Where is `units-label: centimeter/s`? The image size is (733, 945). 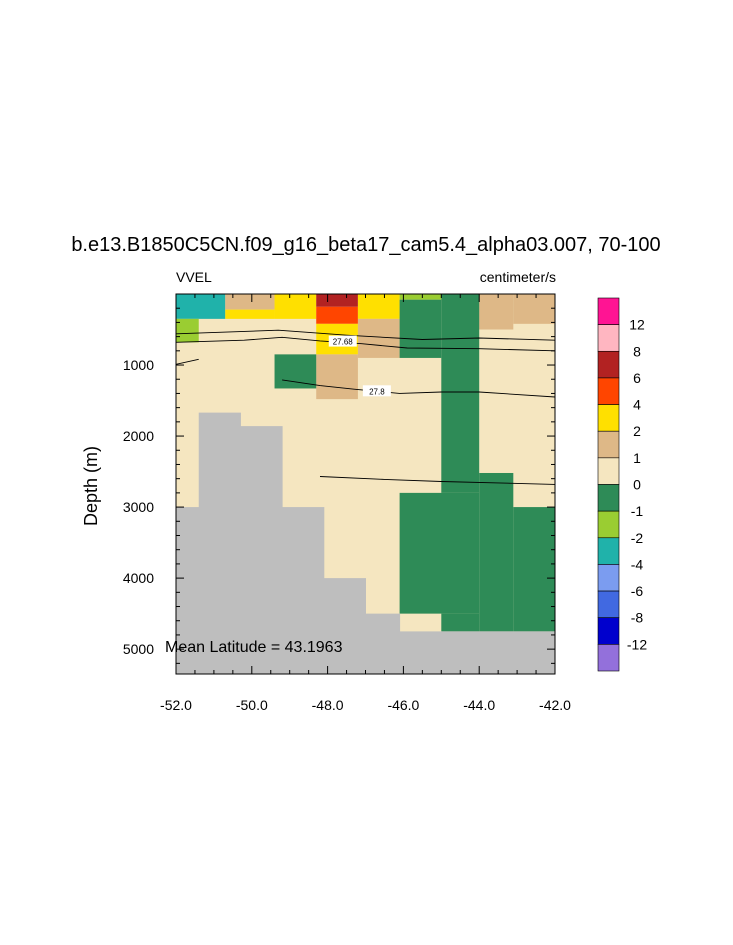 units-label: centimeter/s is located at coordinates (518, 277).